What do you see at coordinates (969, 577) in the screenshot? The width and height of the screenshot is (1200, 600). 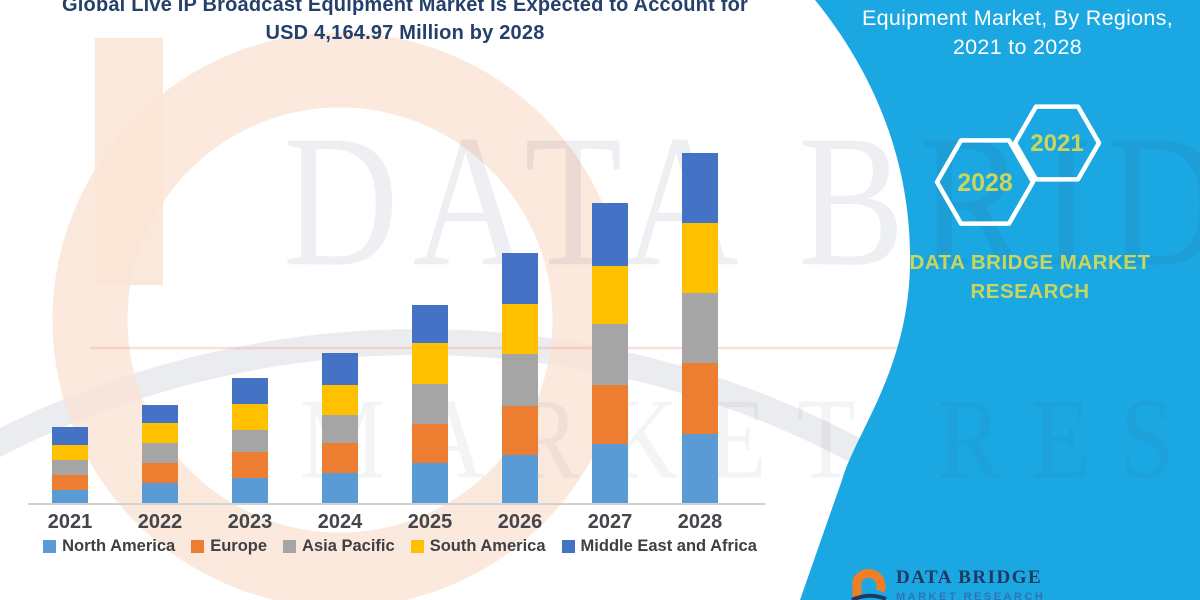 I see `footer-logo-brand: DATA BRIDGE` at bounding box center [969, 577].